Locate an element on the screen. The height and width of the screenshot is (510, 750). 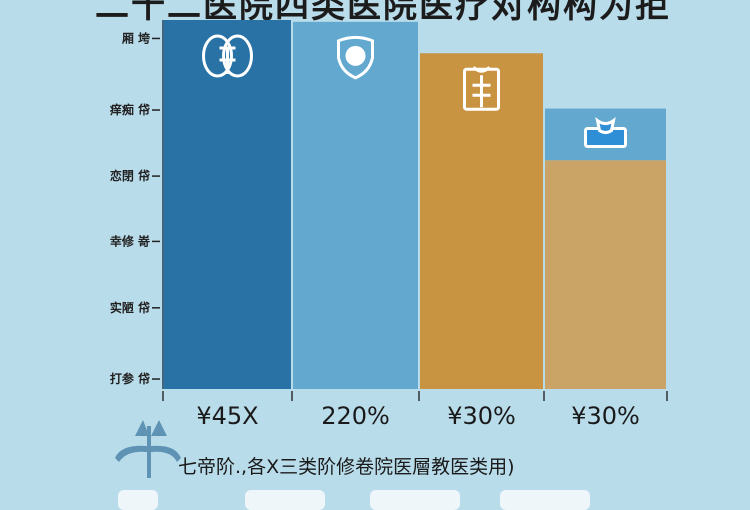
y-tick-label: 厢 垮 is located at coordinates (136, 37).